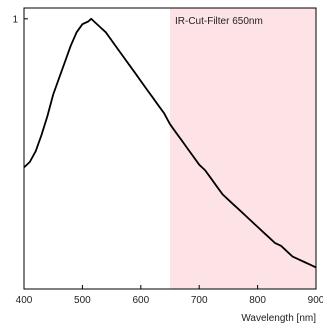  I want to click on x-axis-title: Wavelength [nm], so click(278, 318).